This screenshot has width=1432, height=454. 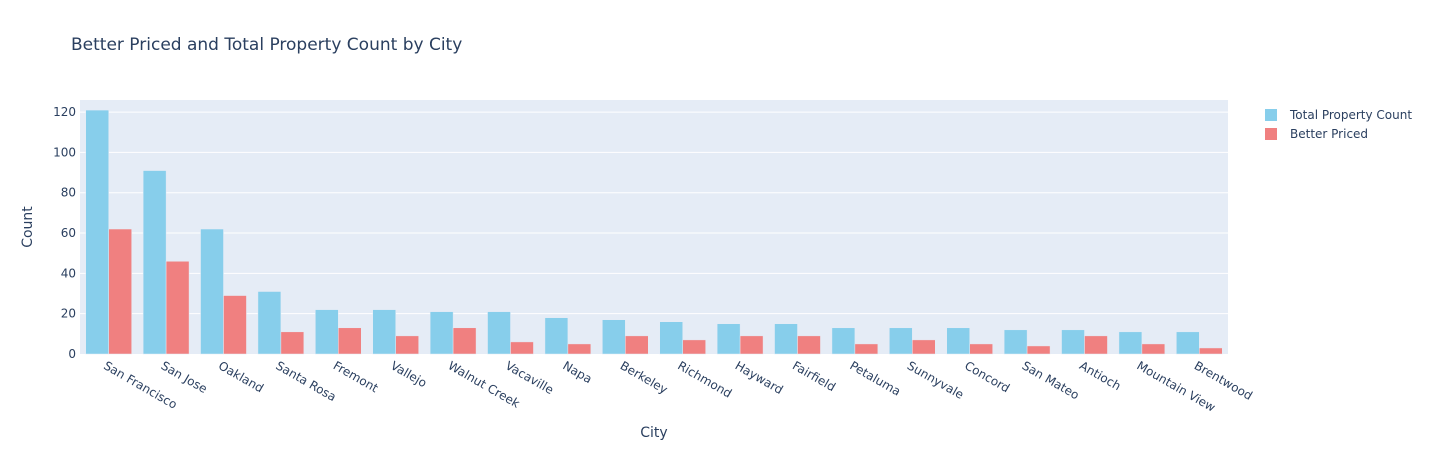 I want to click on x-tick-label: Napa, so click(x=577, y=372).